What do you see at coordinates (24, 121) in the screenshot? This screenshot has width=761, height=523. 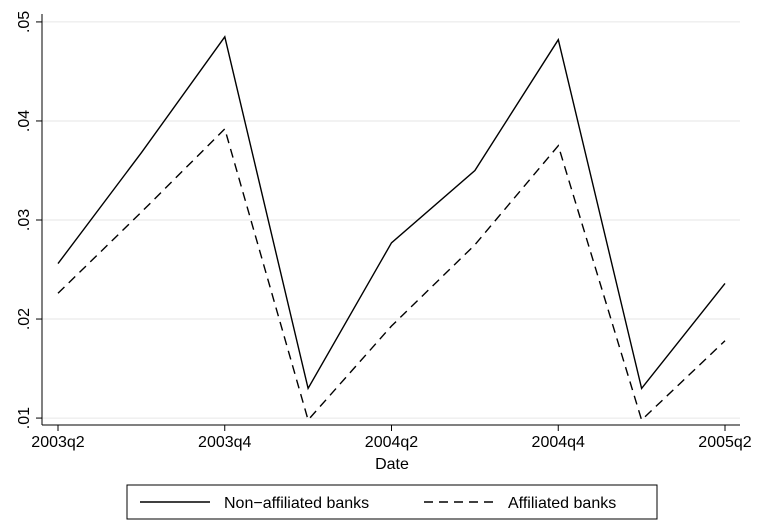 I see `y-tick-label: .04` at bounding box center [24, 121].